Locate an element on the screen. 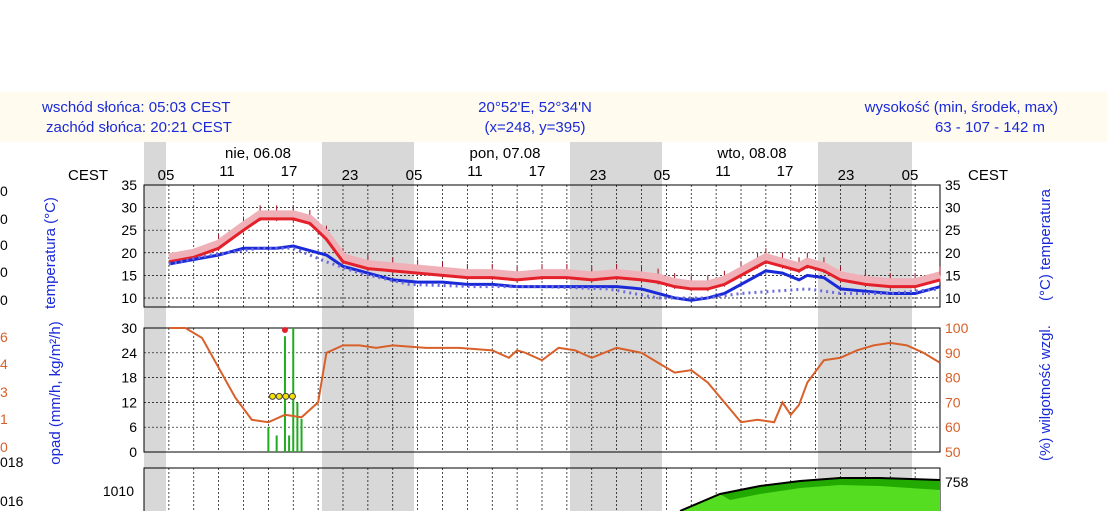  humidity-tick-label: 50 is located at coordinates (953, 452).